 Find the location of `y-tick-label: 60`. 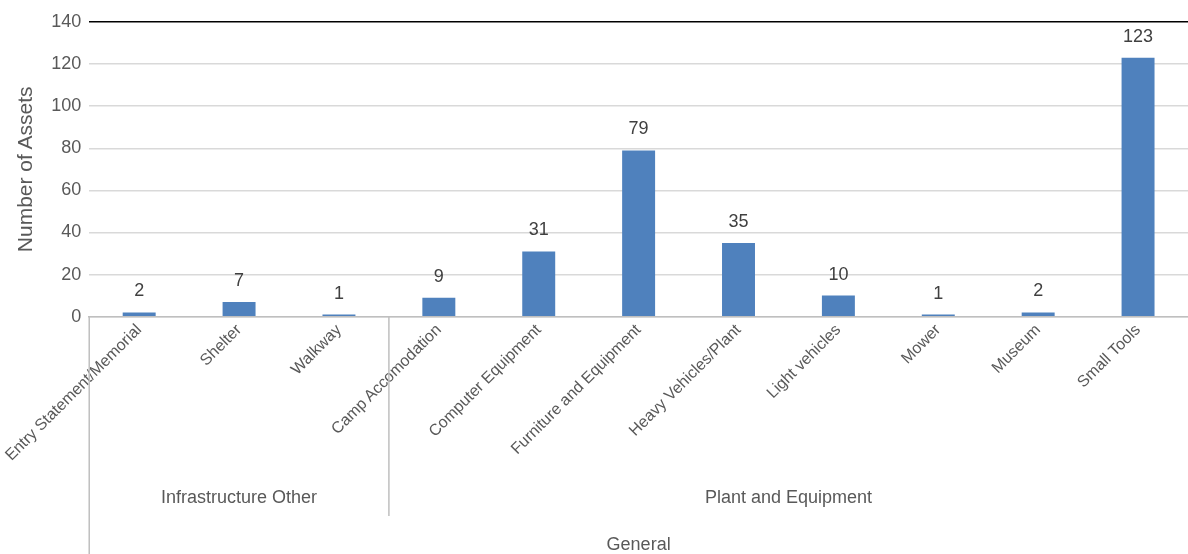

y-tick-label: 60 is located at coordinates (71, 189).